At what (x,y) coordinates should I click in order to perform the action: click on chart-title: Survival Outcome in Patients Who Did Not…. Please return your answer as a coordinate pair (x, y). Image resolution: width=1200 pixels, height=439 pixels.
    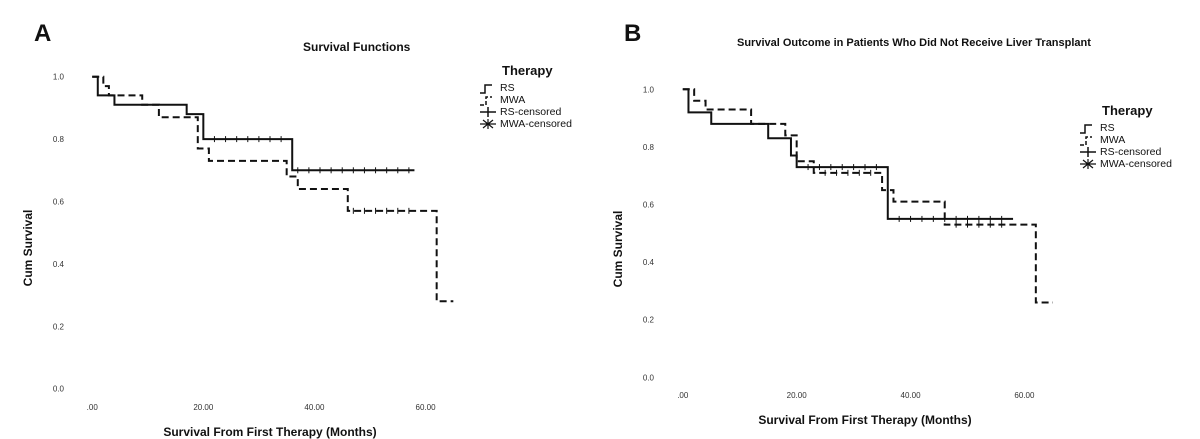
    Looking at the image, I should click on (914, 43).